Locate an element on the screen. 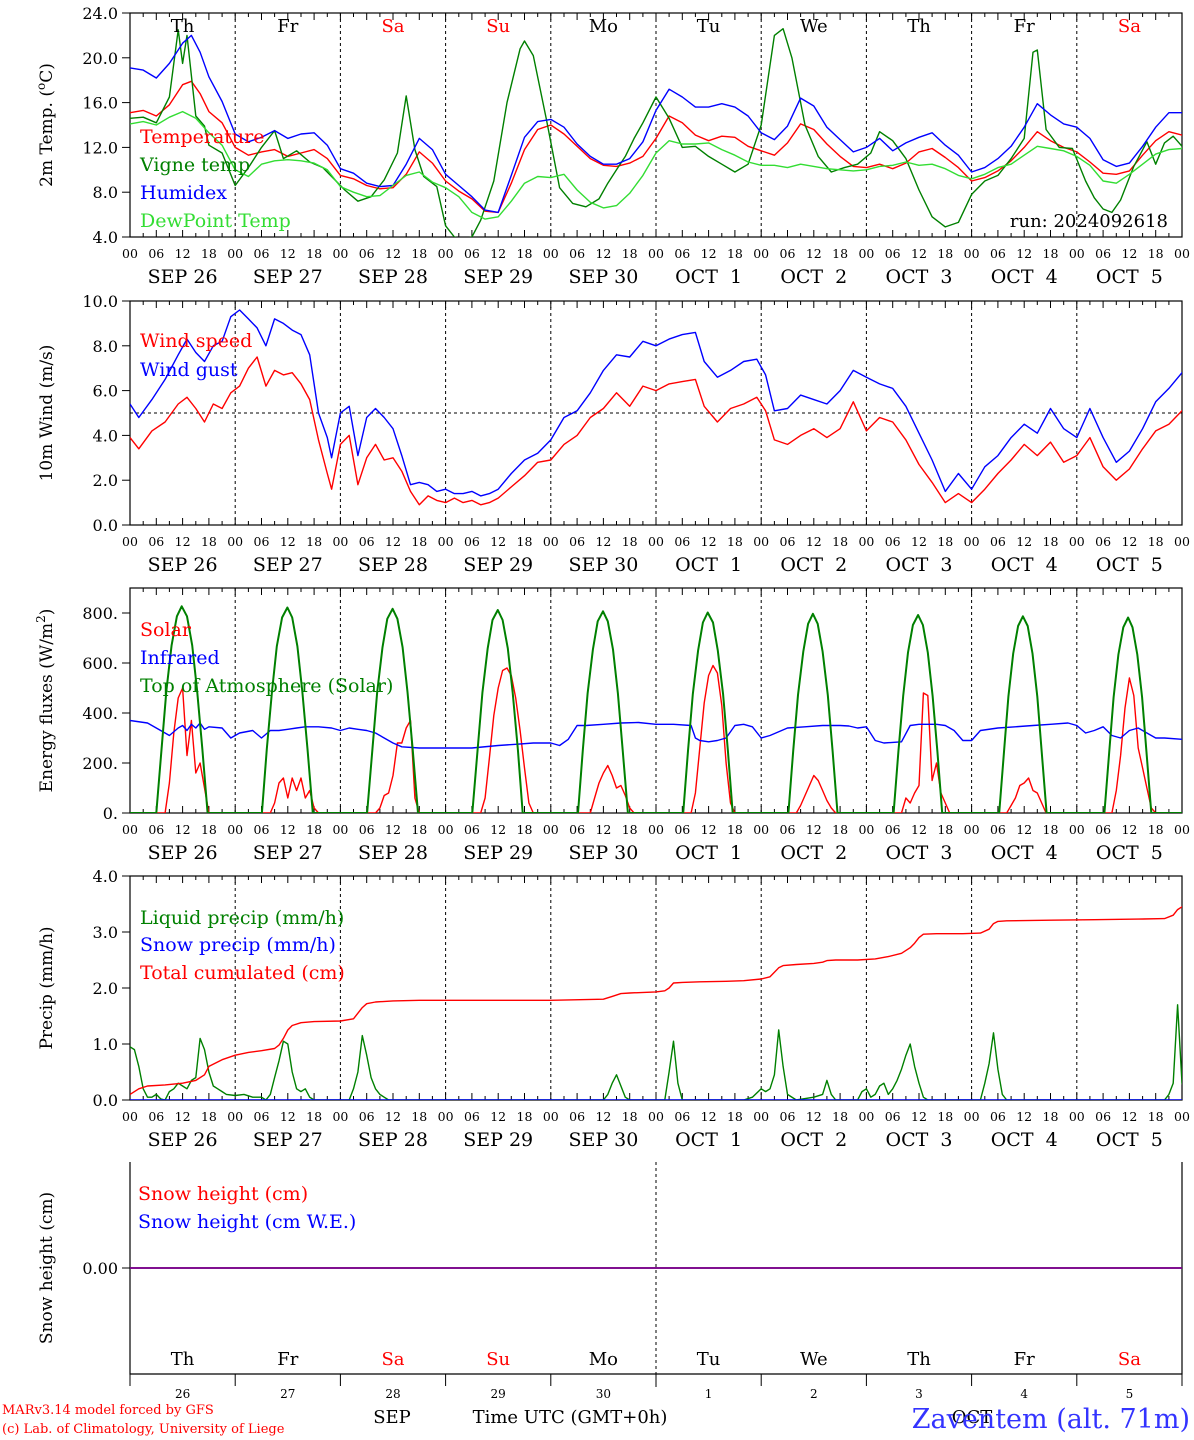 The width and height of the screenshot is (1194, 1440). y-tick-label: 2.0 is located at coordinates (105, 480).